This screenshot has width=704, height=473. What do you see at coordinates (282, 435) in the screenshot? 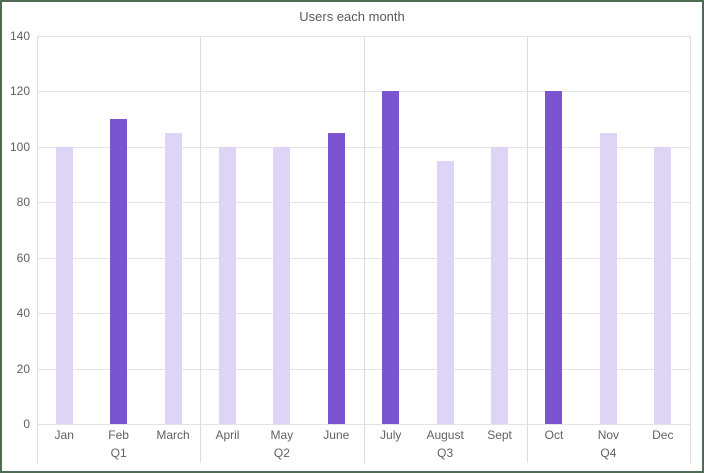
I see `x-axis-month-label: May` at bounding box center [282, 435].